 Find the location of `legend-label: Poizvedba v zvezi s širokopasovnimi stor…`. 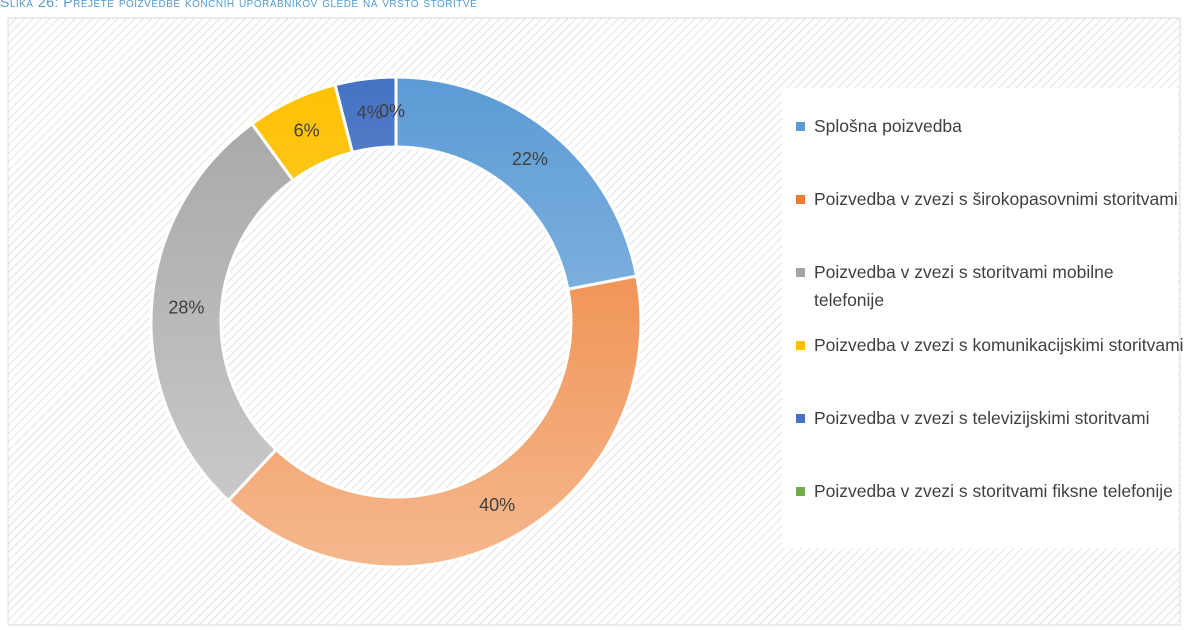

legend-label: Poizvedba v zvezi s širokopasovnimi stor… is located at coordinates (996, 199).